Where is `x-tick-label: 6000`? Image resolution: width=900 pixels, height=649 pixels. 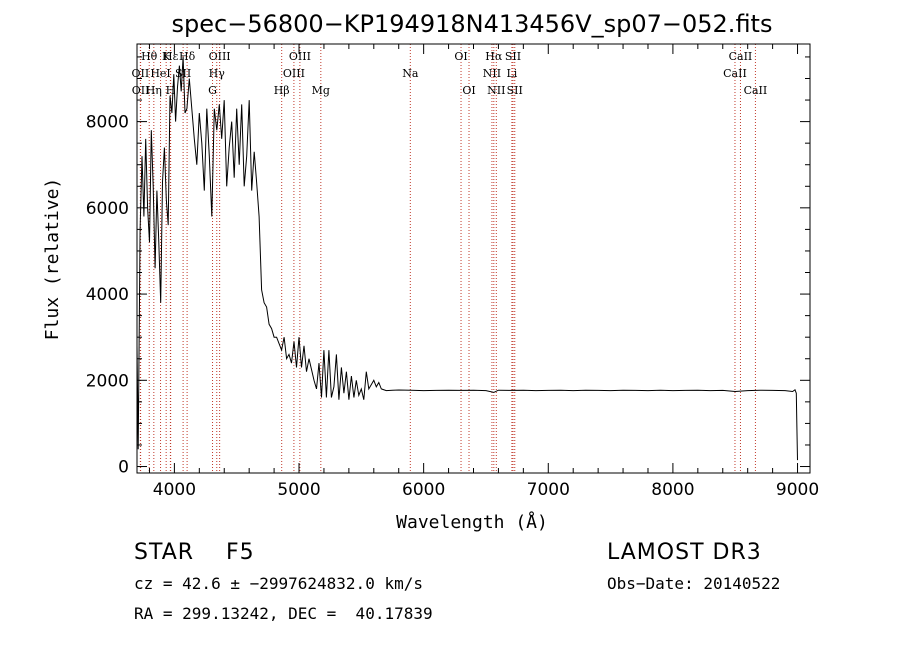 x-tick-label: 6000 is located at coordinates (423, 490).